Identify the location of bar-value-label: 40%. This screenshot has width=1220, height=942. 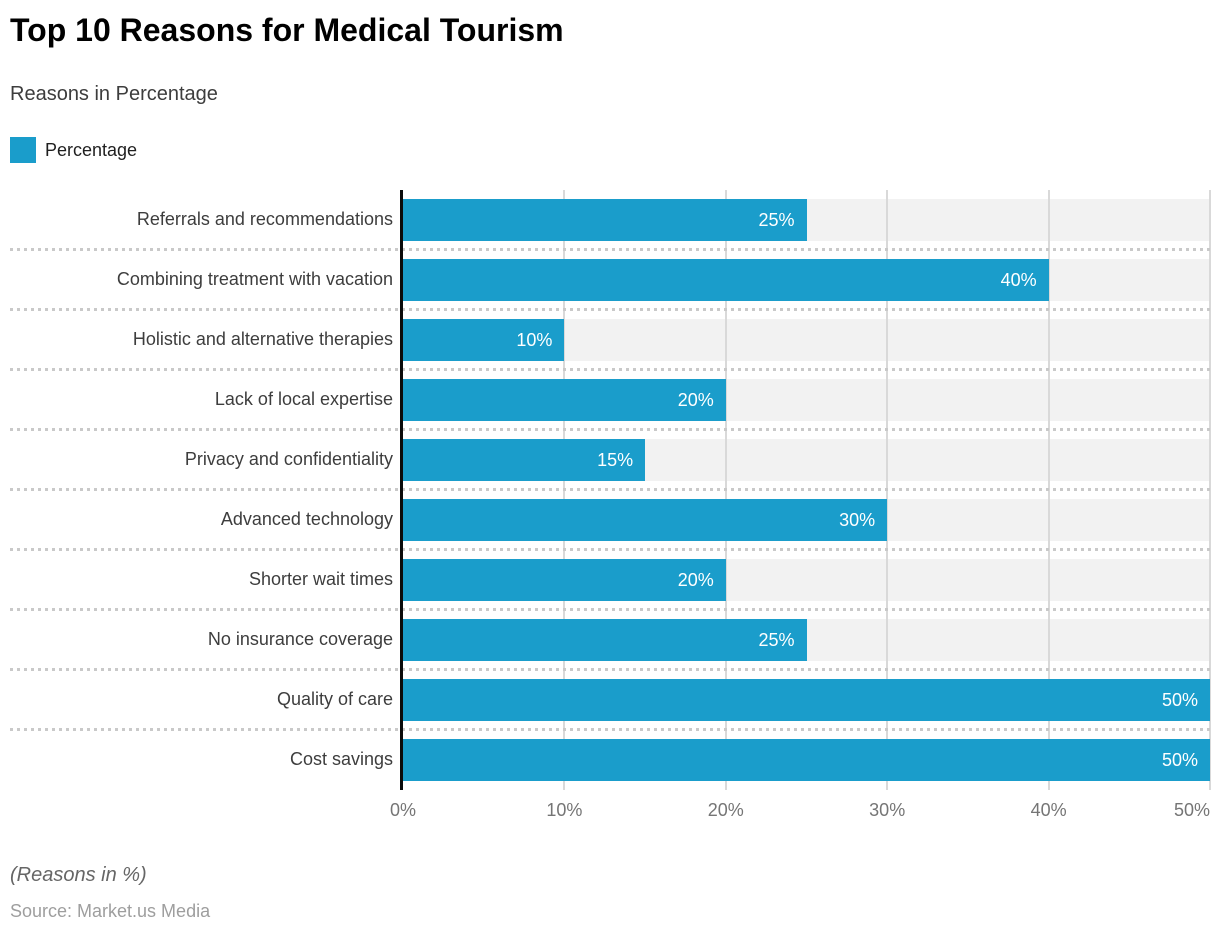
(1018, 279).